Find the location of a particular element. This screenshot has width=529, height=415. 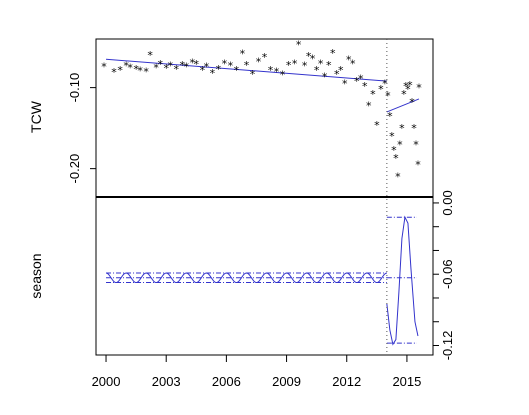

data-point-58: * is located at coordinates (390, 116).